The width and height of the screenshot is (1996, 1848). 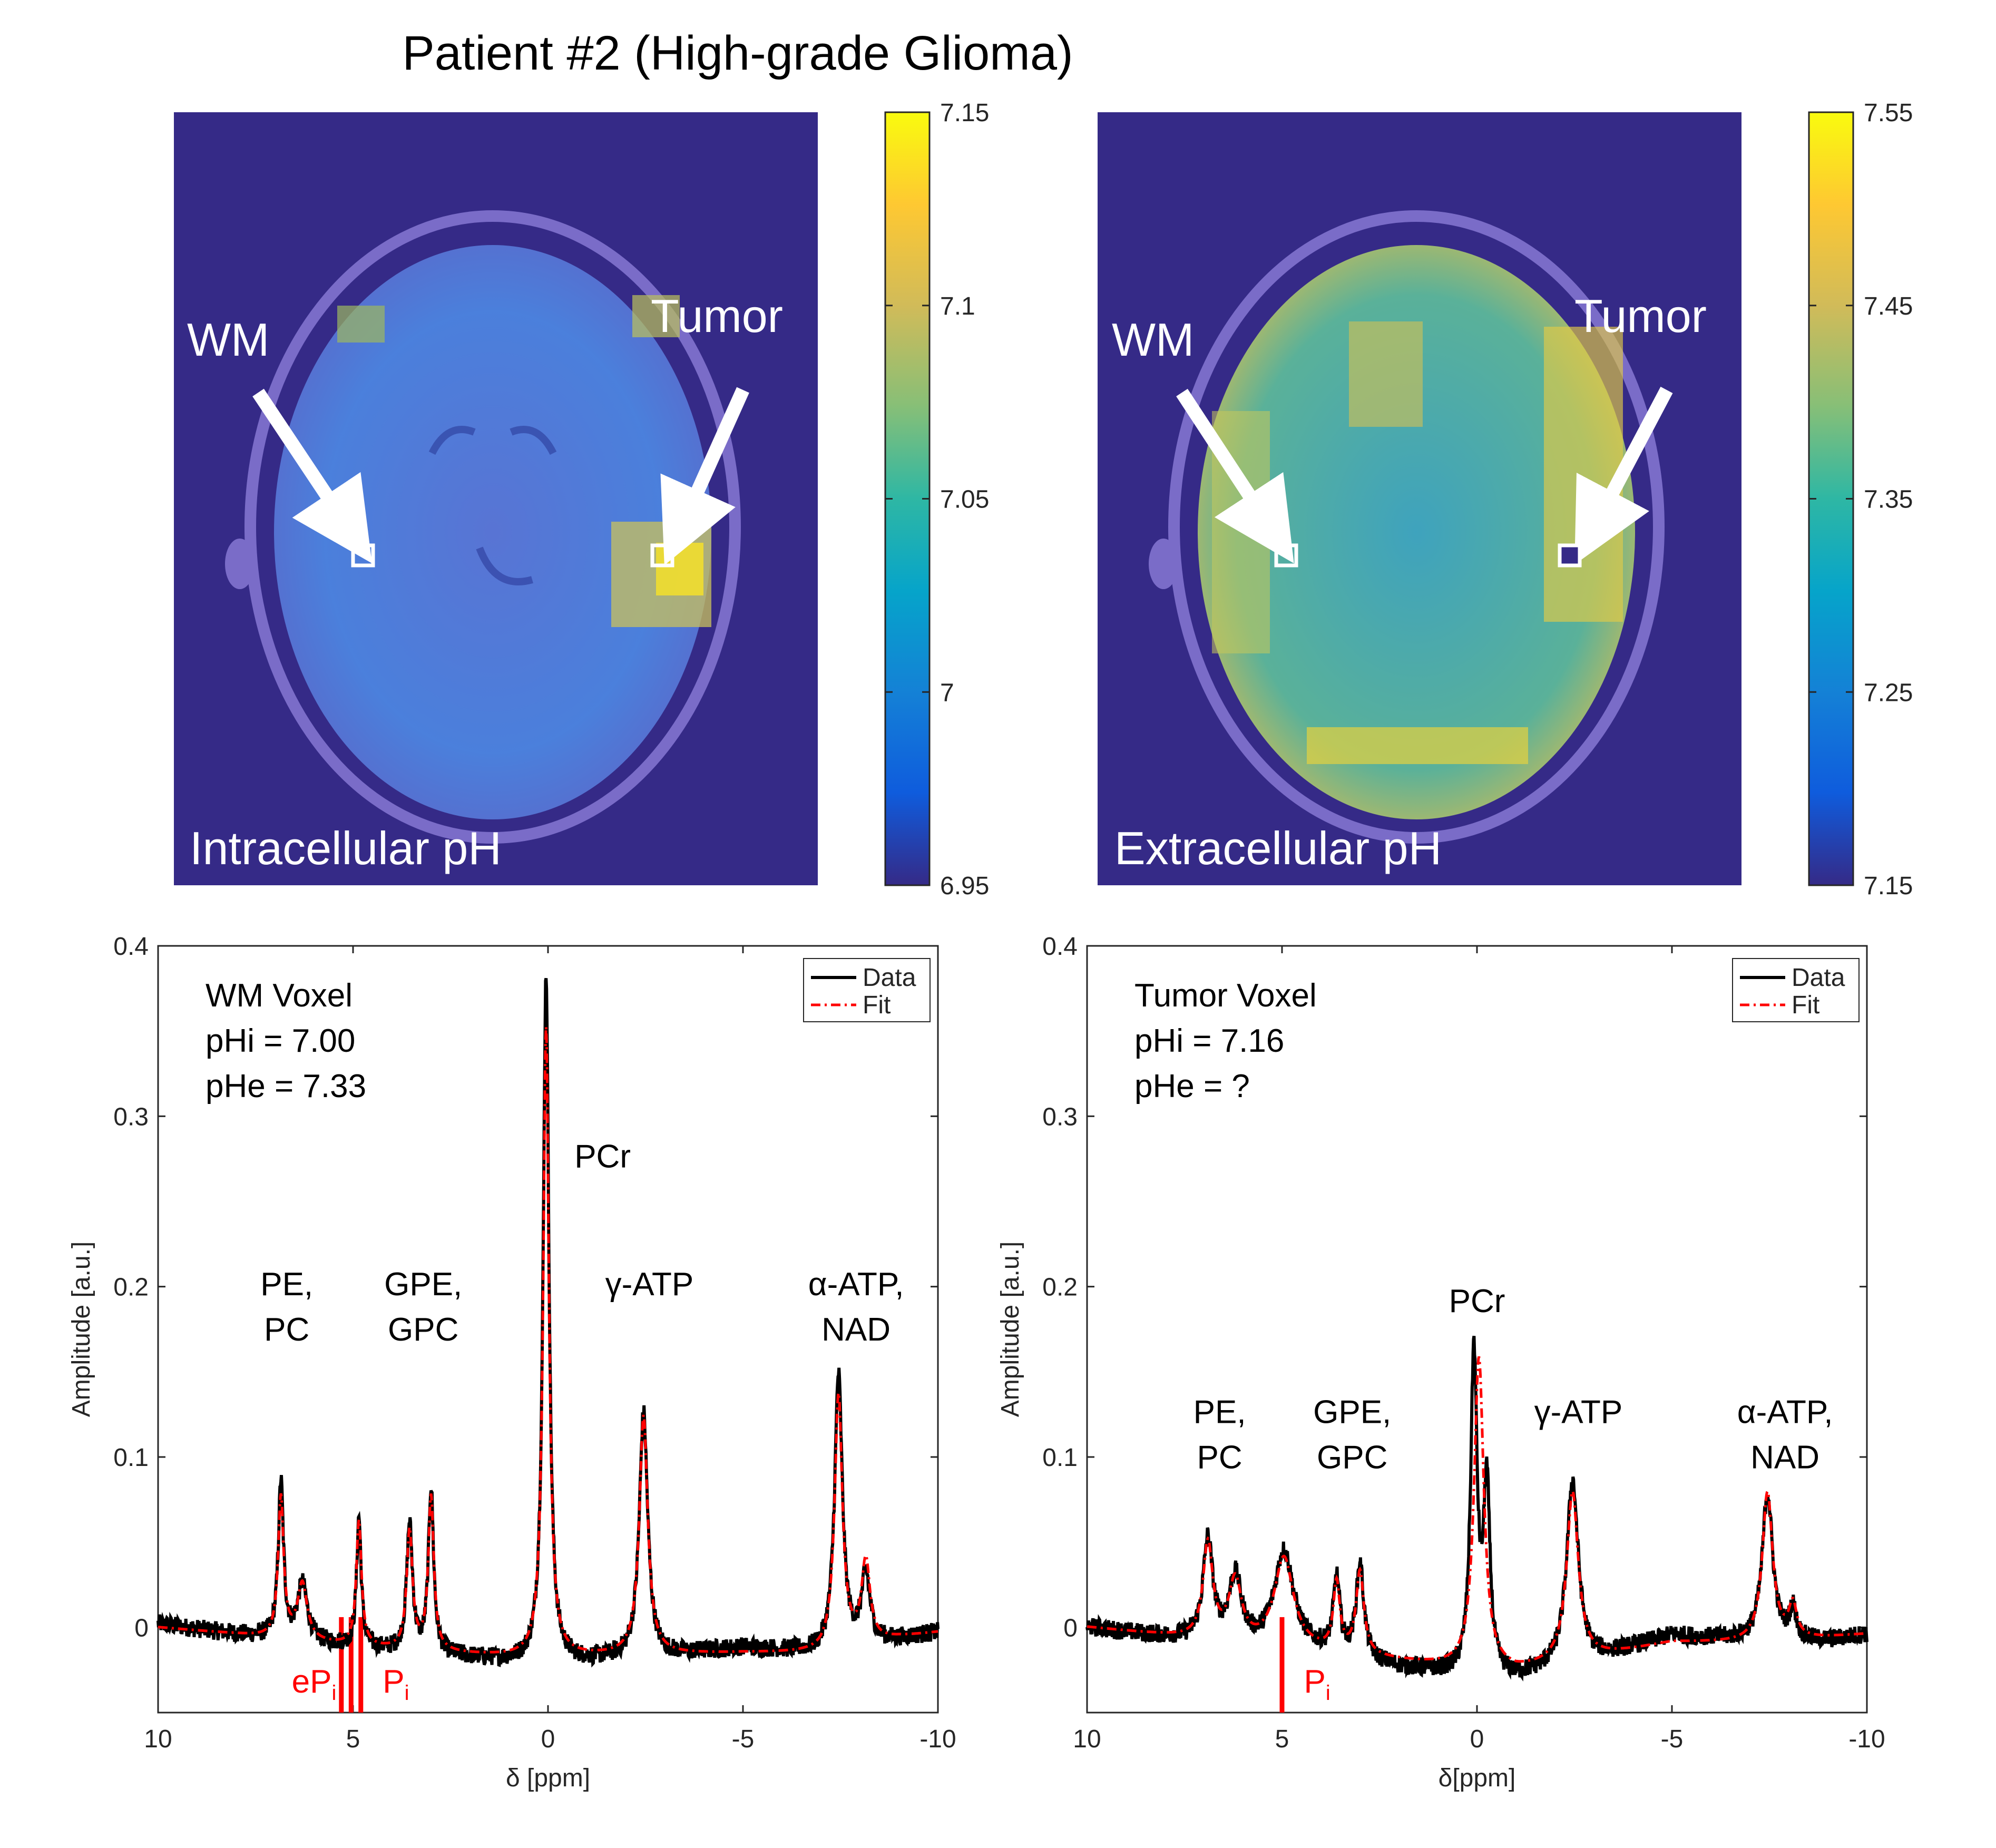 What do you see at coordinates (947, 693) in the screenshot?
I see `colorbar-tick-label: 7` at bounding box center [947, 693].